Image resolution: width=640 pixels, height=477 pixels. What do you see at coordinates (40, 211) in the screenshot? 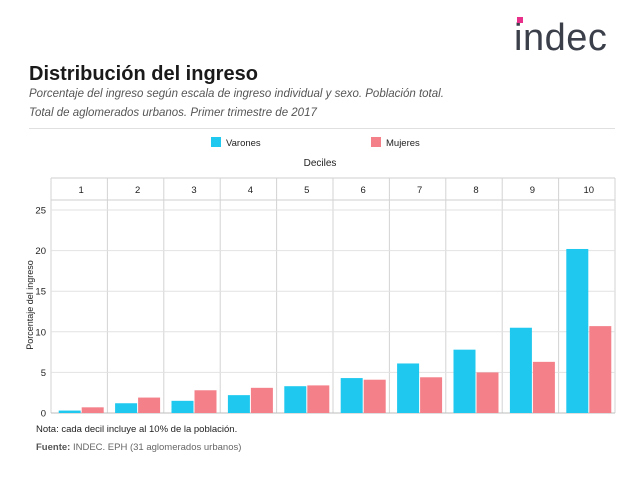
I see `y-tick-label: 25` at bounding box center [40, 211].